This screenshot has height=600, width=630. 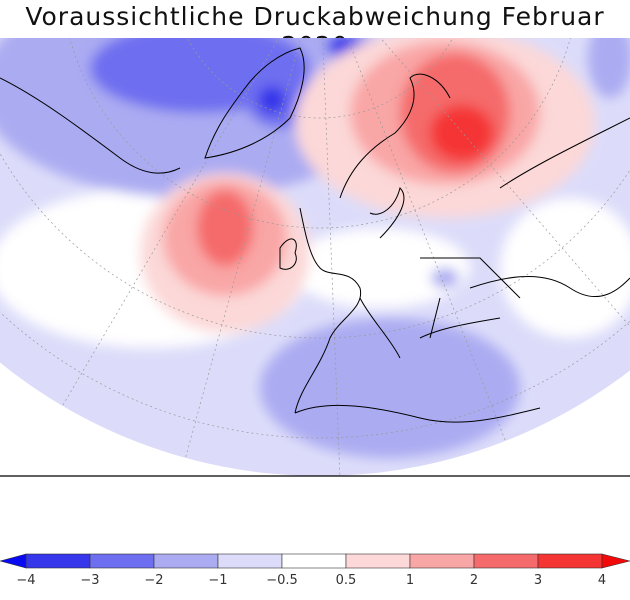 What do you see at coordinates (13, 561) in the screenshot?
I see `colorbar-underflow-triangle` at bounding box center [13, 561].